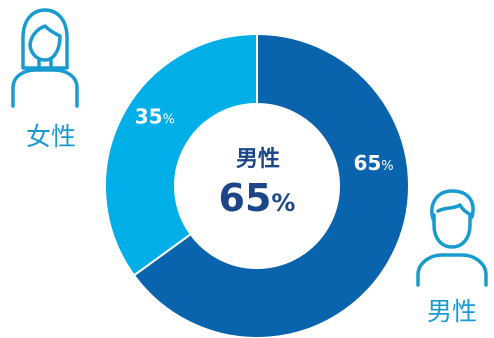  Describe the element at coordinates (452, 238) in the screenshot. I see `male-icon` at that location.